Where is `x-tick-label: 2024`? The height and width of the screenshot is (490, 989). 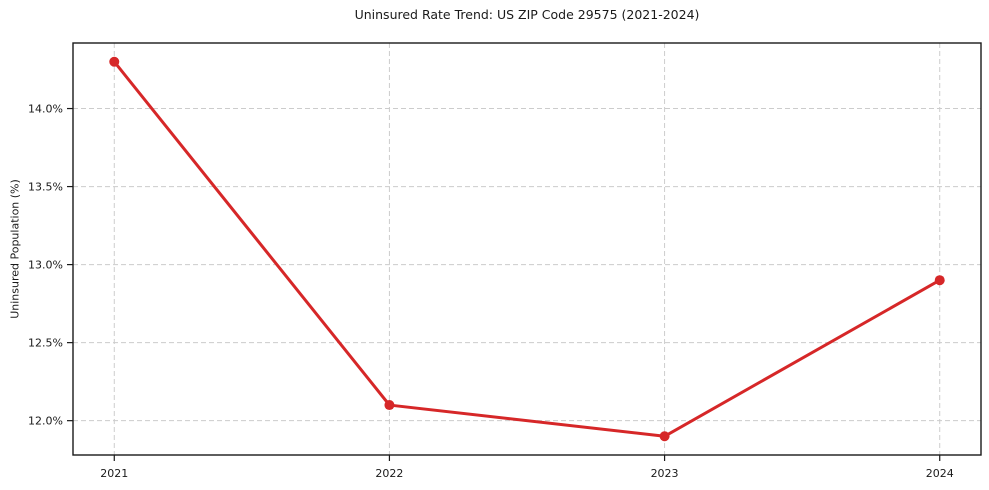
x-tick-label: 2024 is located at coordinates (940, 473).